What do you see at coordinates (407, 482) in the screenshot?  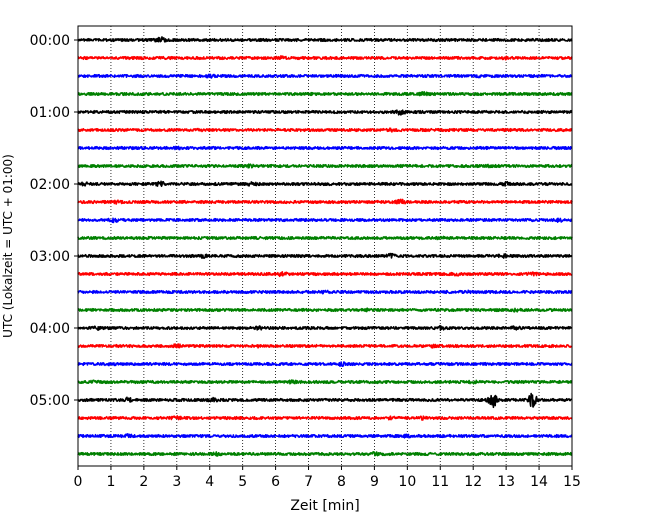 I see `x-tick-label: 10` at bounding box center [407, 482].